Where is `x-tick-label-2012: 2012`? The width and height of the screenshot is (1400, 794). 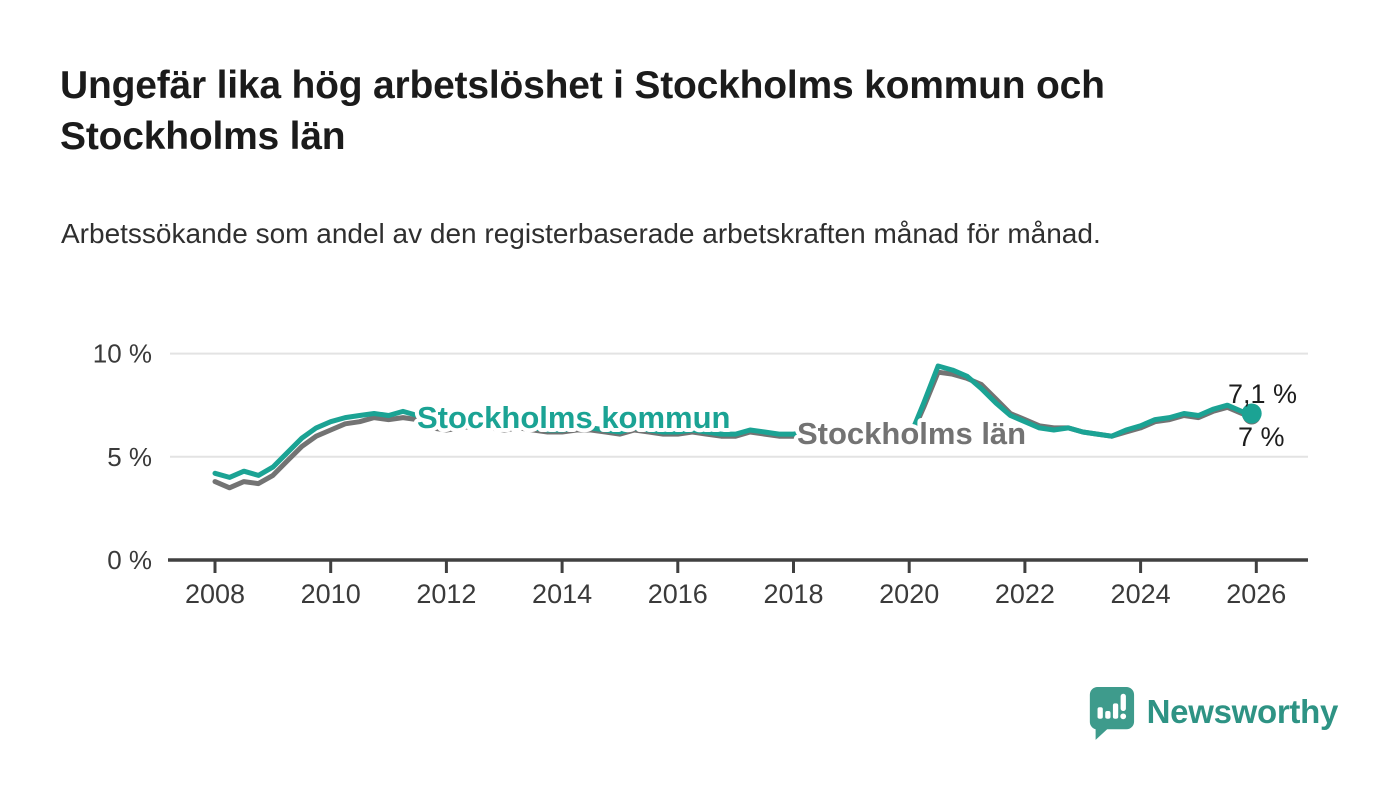
x-tick-label-2012: 2012 is located at coordinates (446, 594).